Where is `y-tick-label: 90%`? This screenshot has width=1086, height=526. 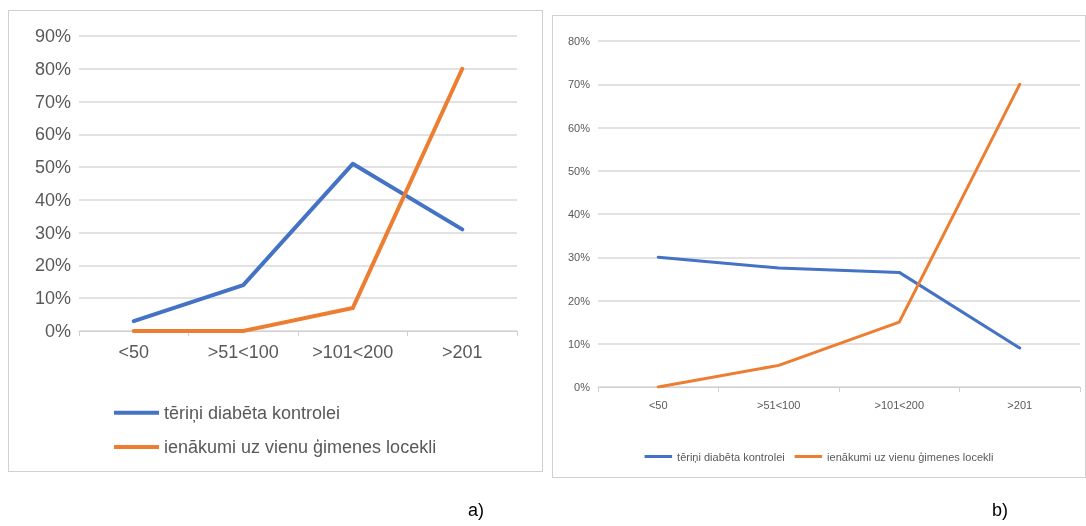 y-tick-label: 90% is located at coordinates (52, 36).